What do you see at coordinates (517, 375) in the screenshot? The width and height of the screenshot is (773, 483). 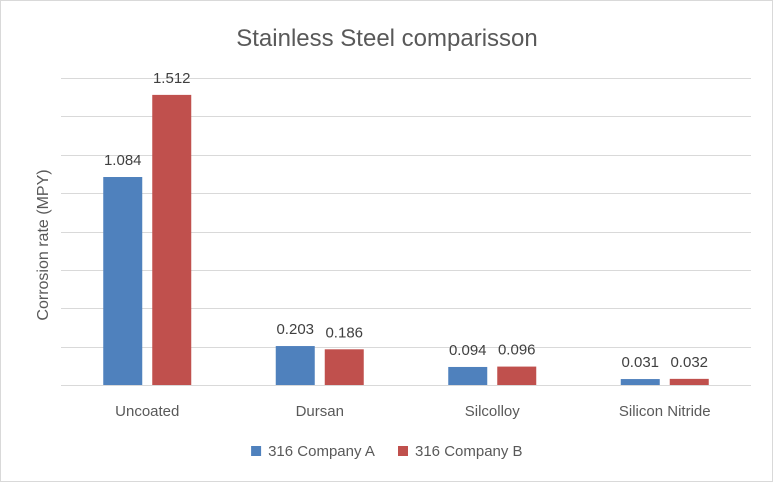 I see `bar-316-company-b-silcolloy` at bounding box center [517, 375].